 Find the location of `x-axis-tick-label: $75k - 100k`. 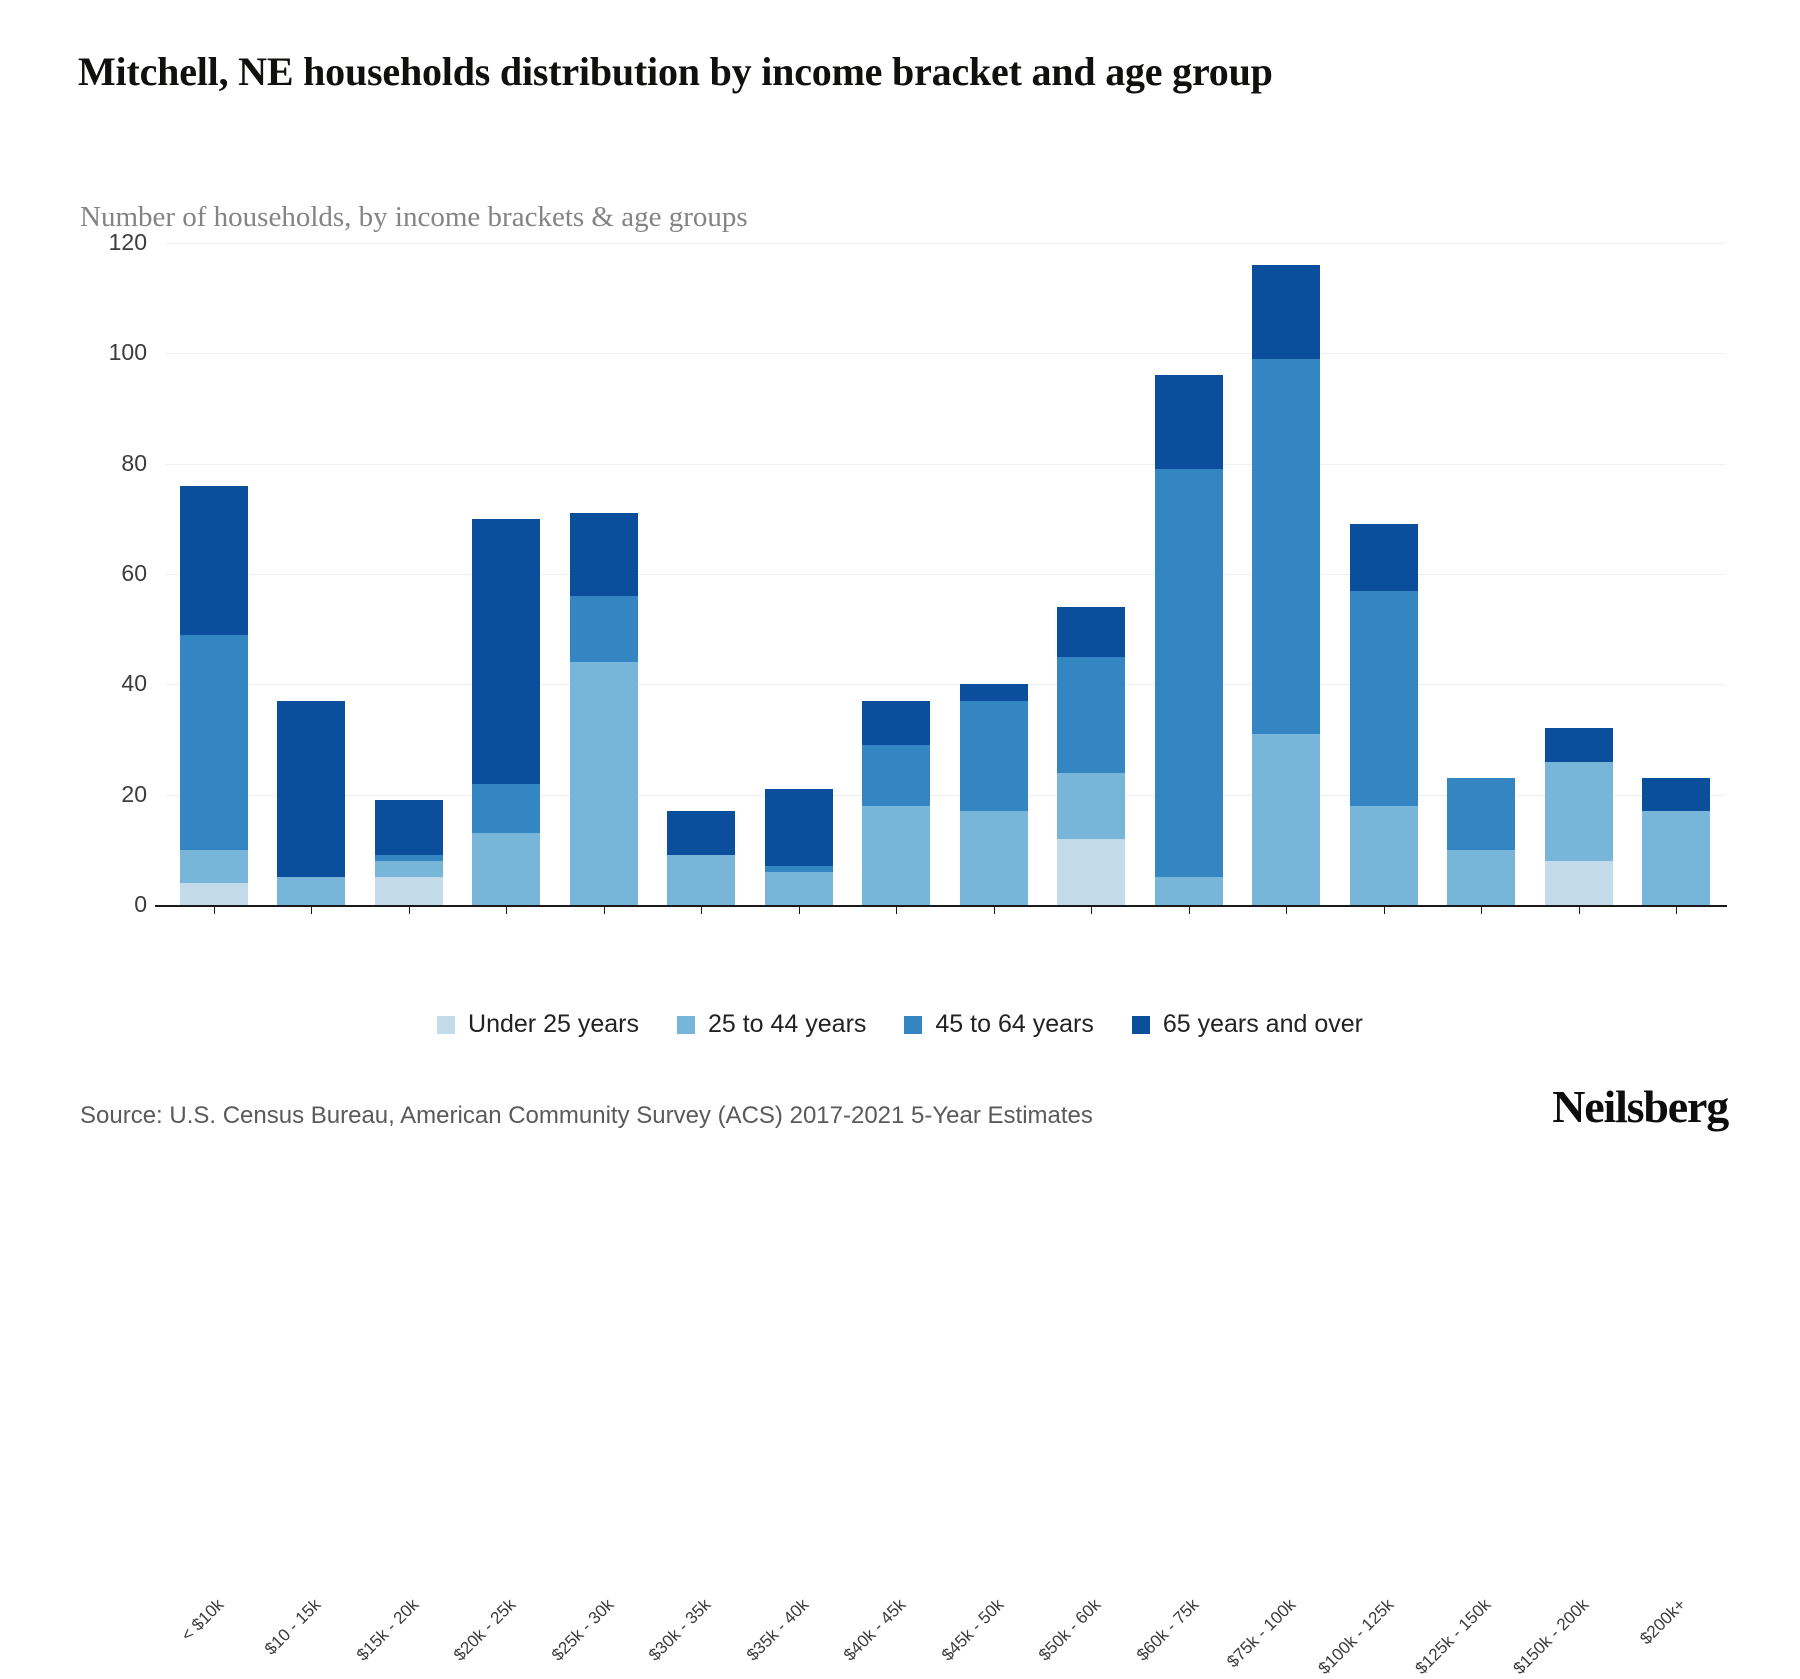

x-axis-tick-label: $75k - 100k is located at coordinates (1261, 1633).